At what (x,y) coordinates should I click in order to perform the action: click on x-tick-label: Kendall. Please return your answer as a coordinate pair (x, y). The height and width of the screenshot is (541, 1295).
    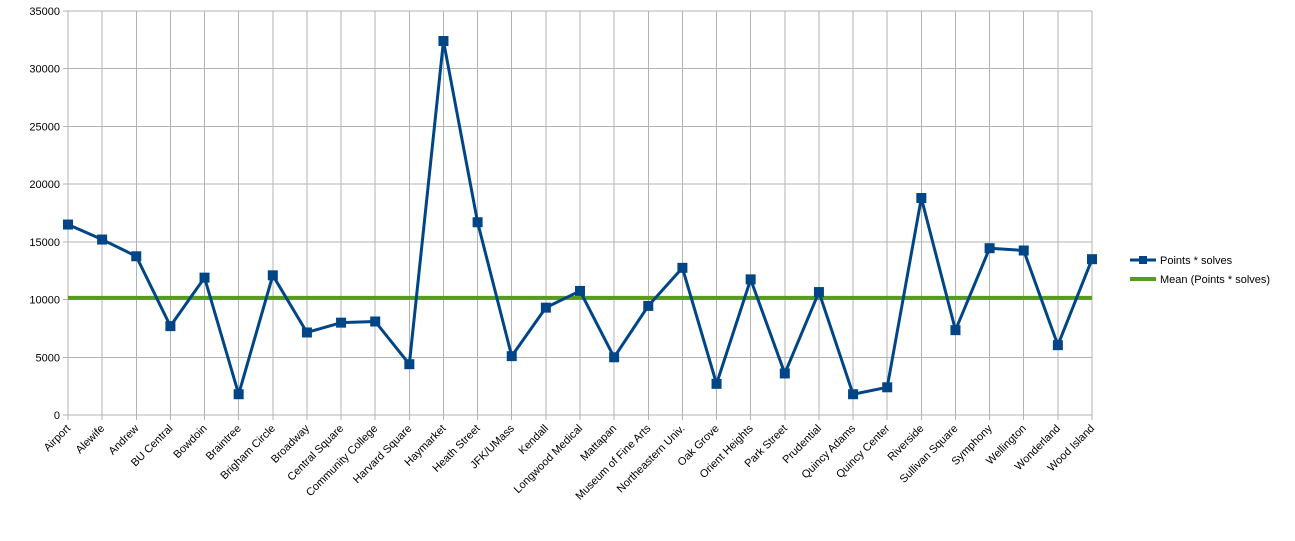
    Looking at the image, I should click on (534, 440).